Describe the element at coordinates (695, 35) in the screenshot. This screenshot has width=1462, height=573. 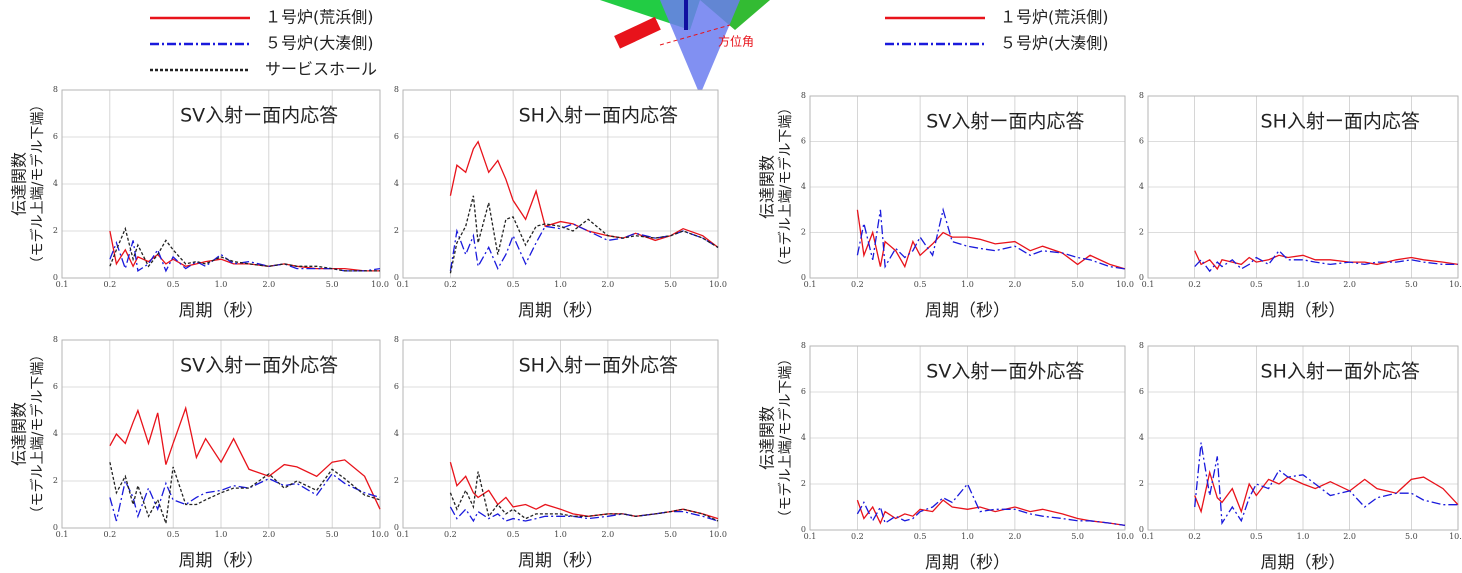
I see `diagram-line` at that location.